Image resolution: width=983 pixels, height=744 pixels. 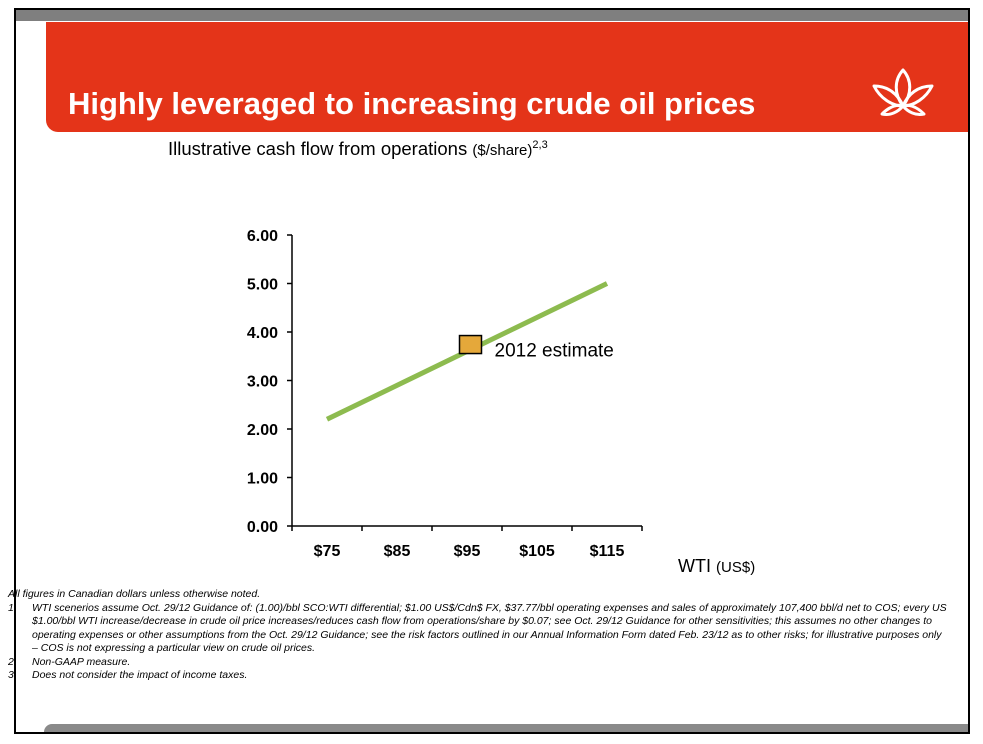 I want to click on y-tick-label: 5.00, so click(x=262, y=285).